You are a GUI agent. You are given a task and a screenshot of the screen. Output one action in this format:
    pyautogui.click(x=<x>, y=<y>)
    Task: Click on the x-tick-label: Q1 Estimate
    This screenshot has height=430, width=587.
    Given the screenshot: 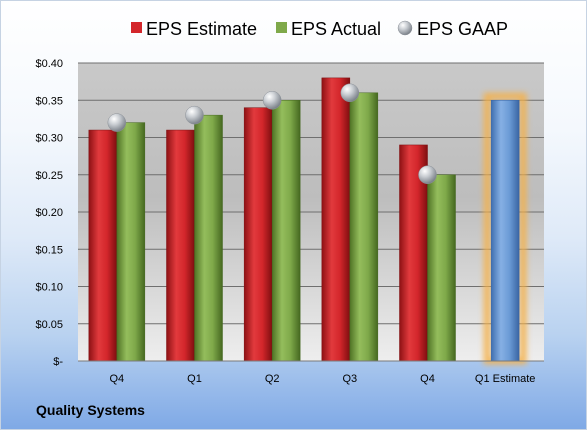 What is the action you would take?
    pyautogui.click(x=505, y=379)
    